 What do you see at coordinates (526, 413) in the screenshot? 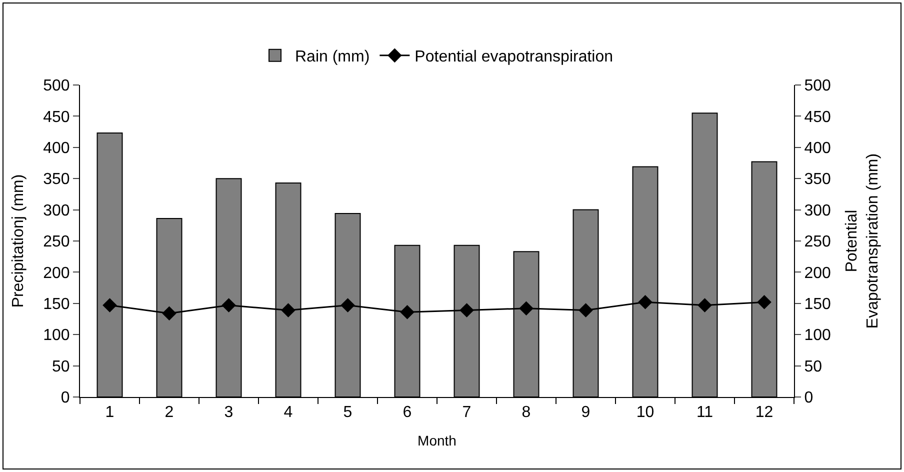
I see `x-tick-label: 8` at bounding box center [526, 413].